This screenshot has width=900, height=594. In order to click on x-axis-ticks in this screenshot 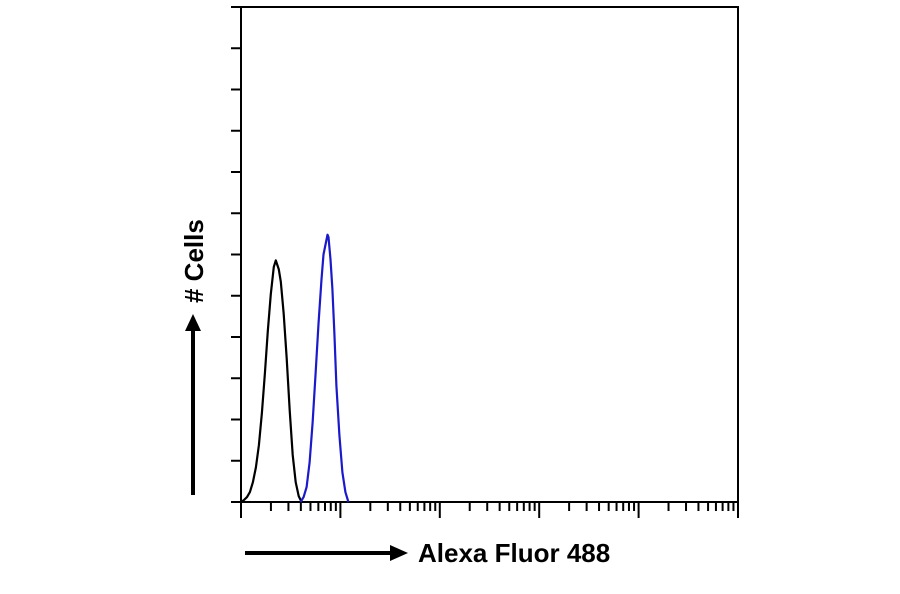, I will do `click(489, 510)`.